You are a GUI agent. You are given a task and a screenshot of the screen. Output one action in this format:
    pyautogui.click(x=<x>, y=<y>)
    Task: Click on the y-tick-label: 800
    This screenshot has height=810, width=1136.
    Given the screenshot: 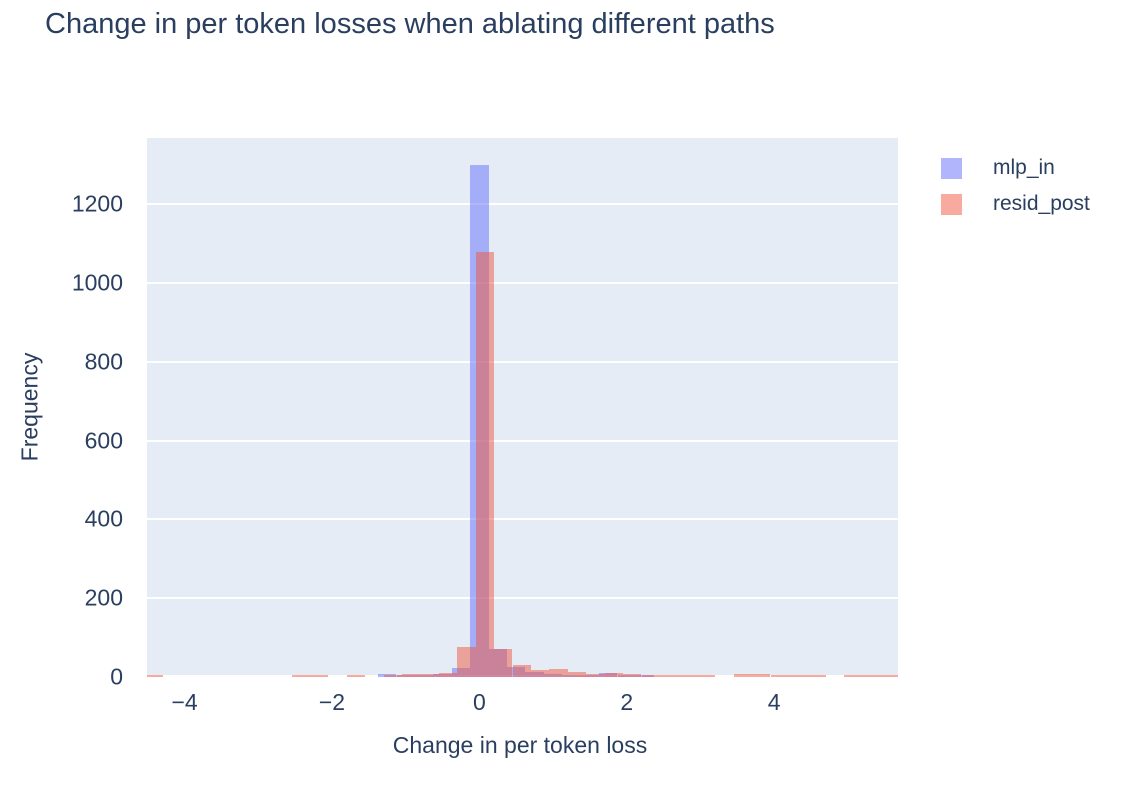 What is the action you would take?
    pyautogui.click(x=103, y=361)
    